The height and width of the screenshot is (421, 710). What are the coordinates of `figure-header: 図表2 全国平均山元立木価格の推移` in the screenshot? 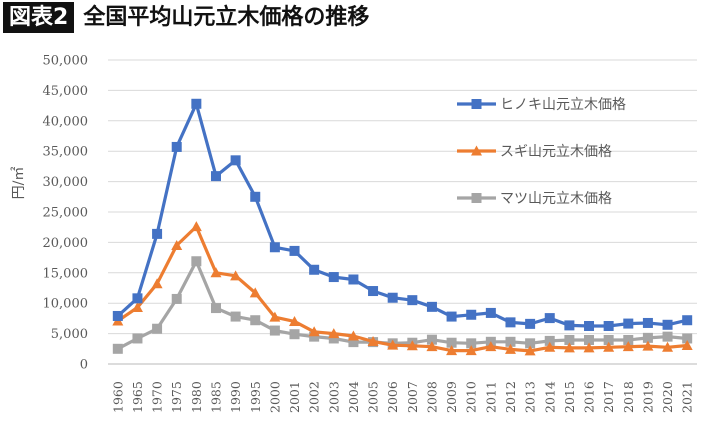 It's located at (186, 17).